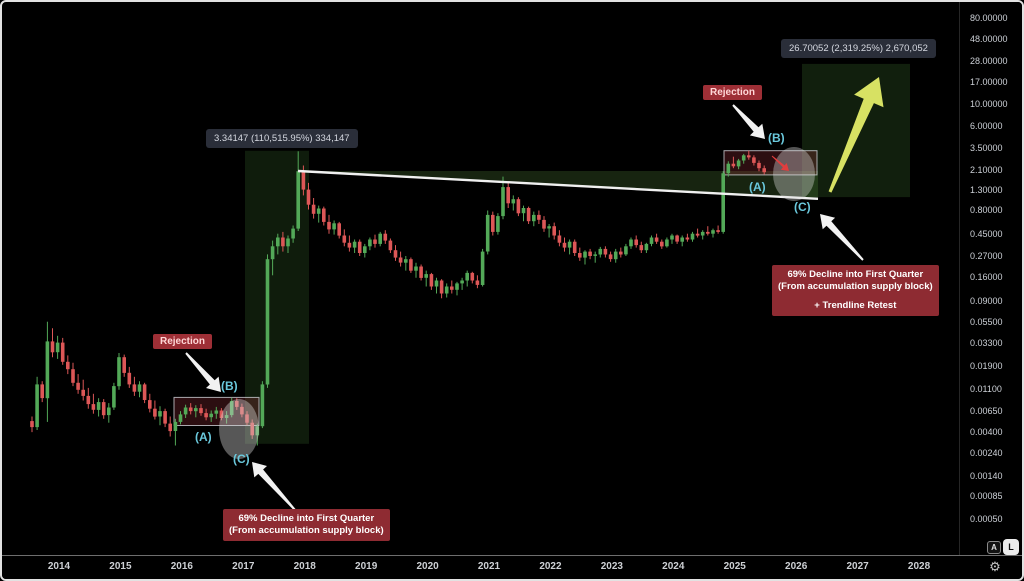 This screenshot has width=1024, height=581. Describe the element at coordinates (995, 566) in the screenshot. I see `gear-icon: ⚙` at that location.